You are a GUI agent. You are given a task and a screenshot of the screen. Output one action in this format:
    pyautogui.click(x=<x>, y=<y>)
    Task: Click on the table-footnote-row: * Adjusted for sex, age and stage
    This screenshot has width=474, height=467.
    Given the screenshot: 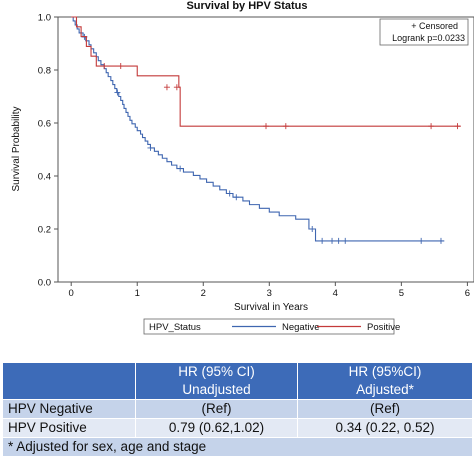 What is the action you would take?
    pyautogui.click(x=237, y=447)
    